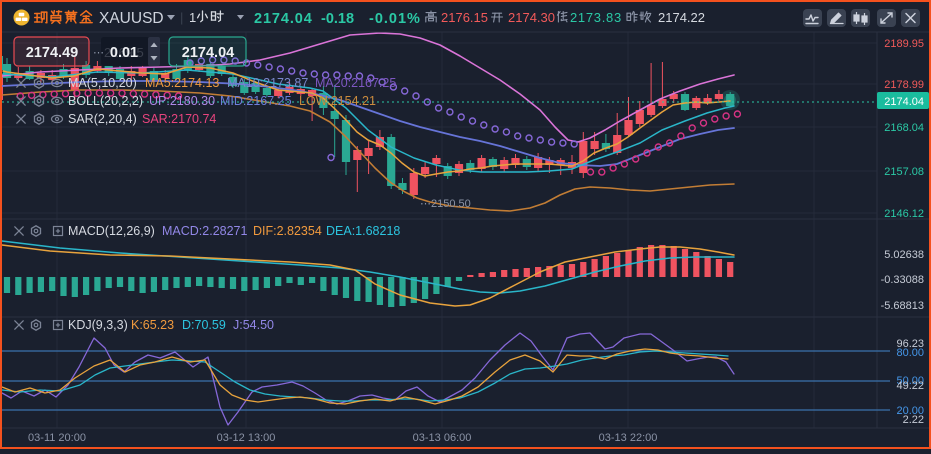  I want to click on svg-text: LOW:2154.21, so click(337, 101).